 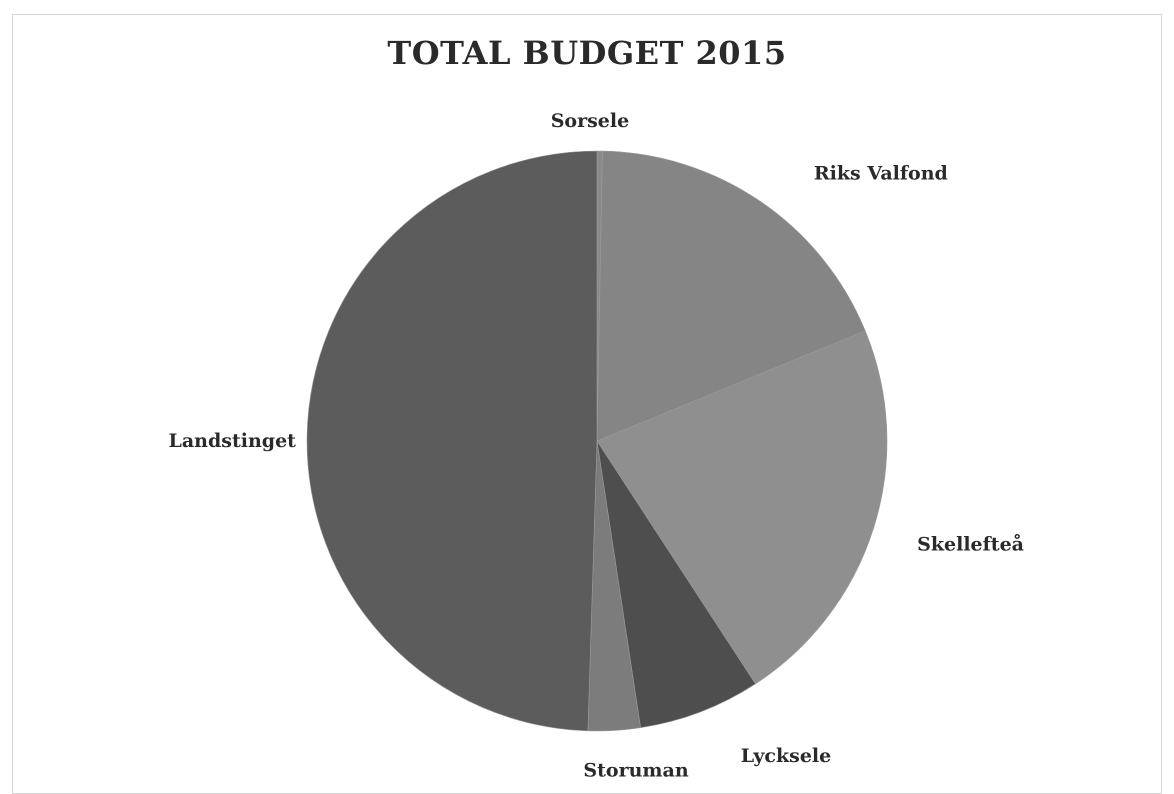 I want to click on pie-label-skellefte-: Skellefteå, so click(x=970, y=543).